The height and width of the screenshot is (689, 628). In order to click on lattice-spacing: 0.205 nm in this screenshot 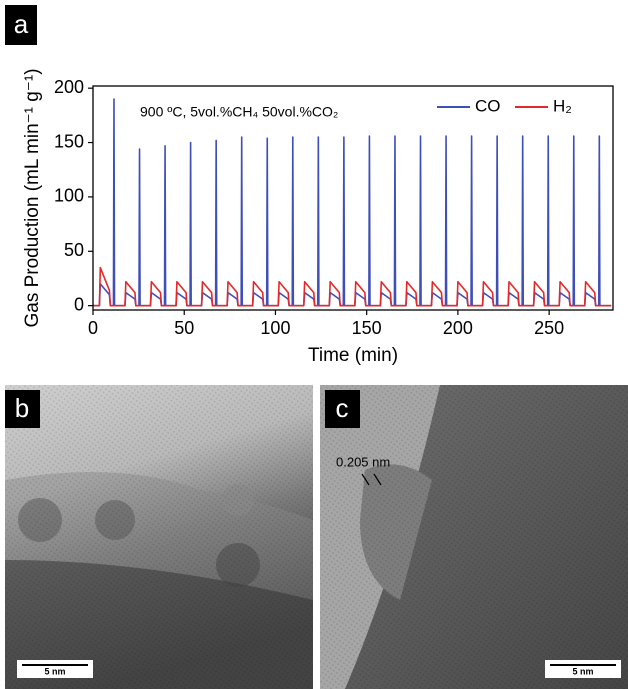, I will do `click(363, 461)`.